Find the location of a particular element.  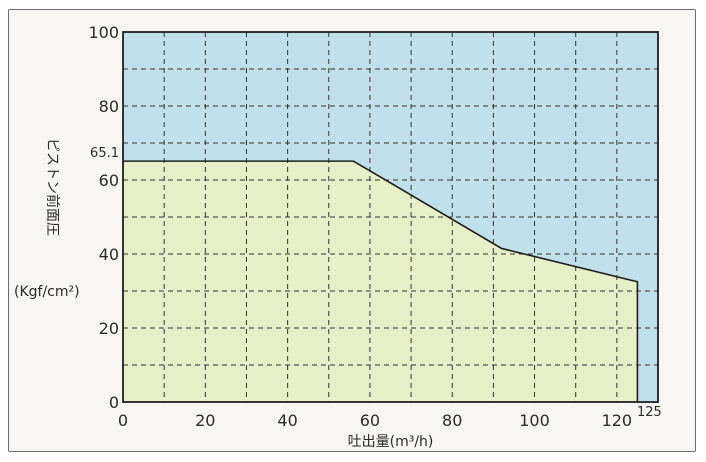

y-axis-label: ピストン前面圧 is located at coordinates (52, 187).